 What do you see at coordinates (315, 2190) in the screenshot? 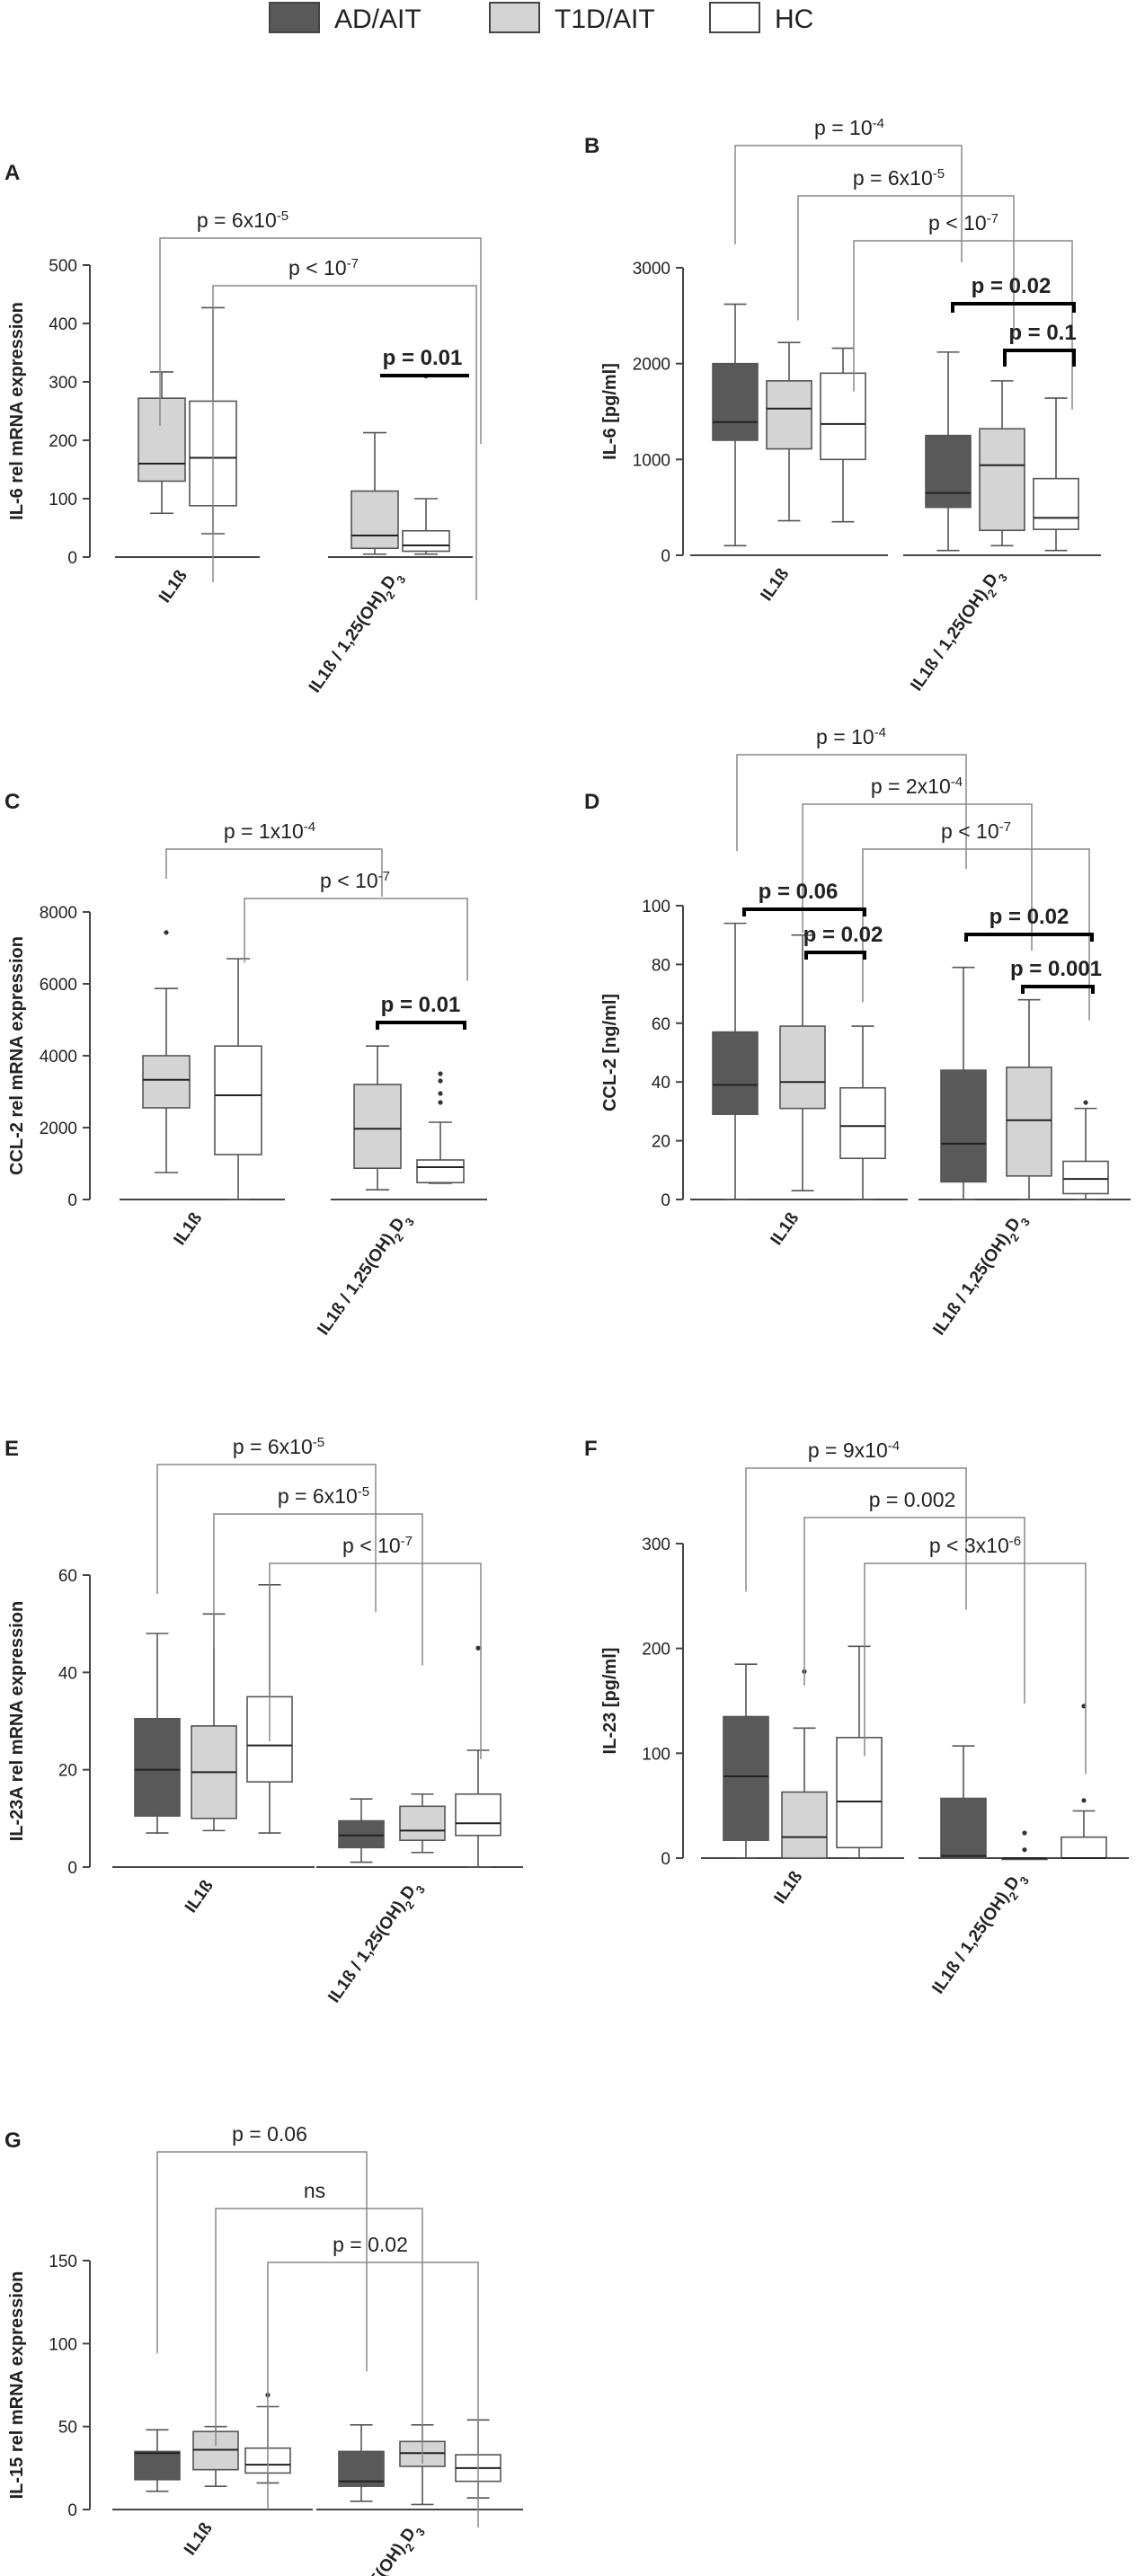
I see `p-value-label: ns` at bounding box center [315, 2190].